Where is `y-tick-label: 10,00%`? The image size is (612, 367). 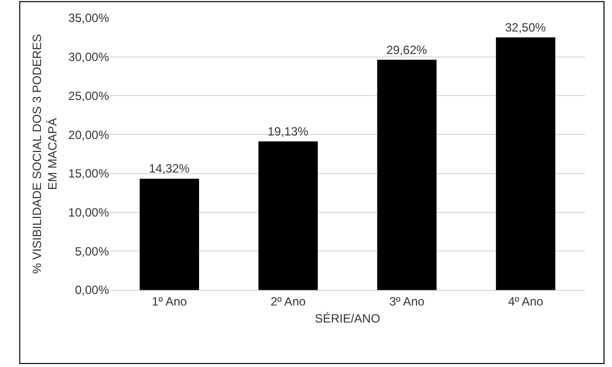 y-tick-label: 10,00% is located at coordinates (89, 212).